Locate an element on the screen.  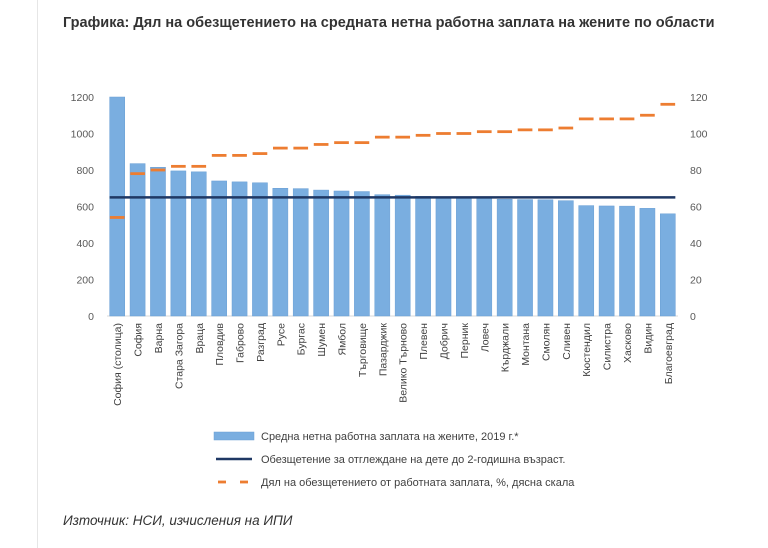
left-tick-label-5: 1000 is located at coordinates (83, 135).